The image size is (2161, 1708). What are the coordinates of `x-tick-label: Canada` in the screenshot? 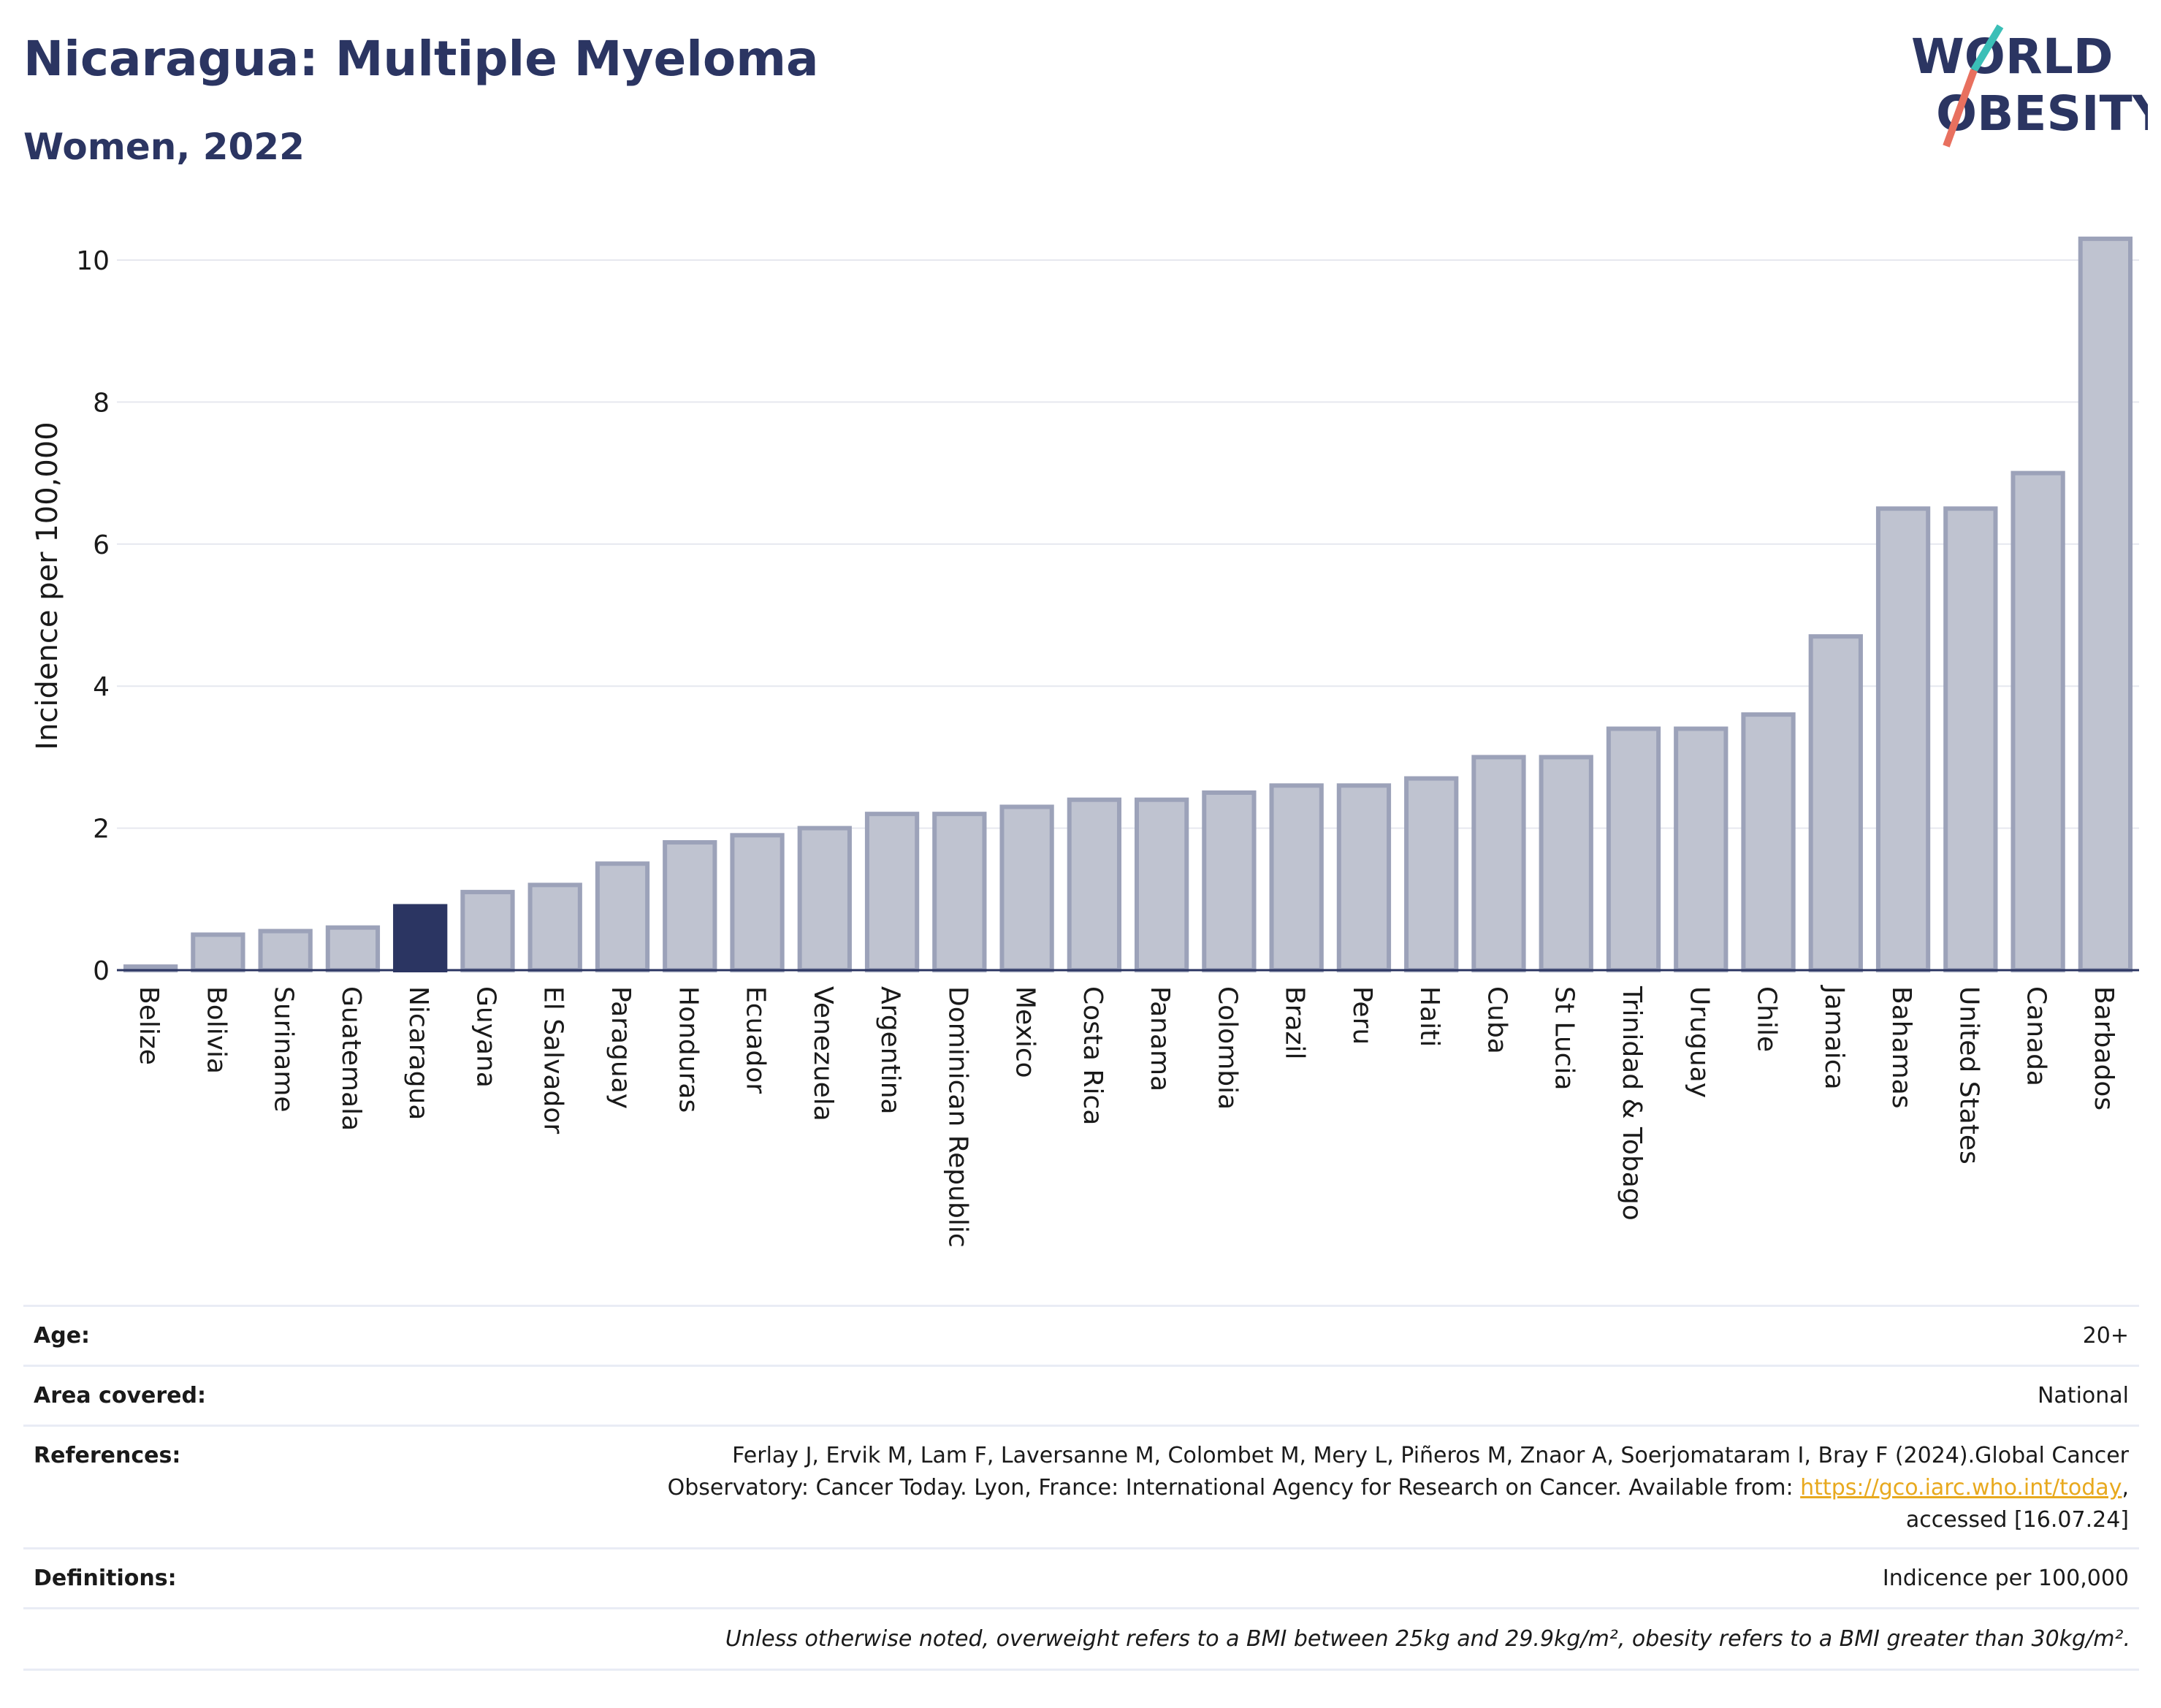 It's located at (2036, 1036).